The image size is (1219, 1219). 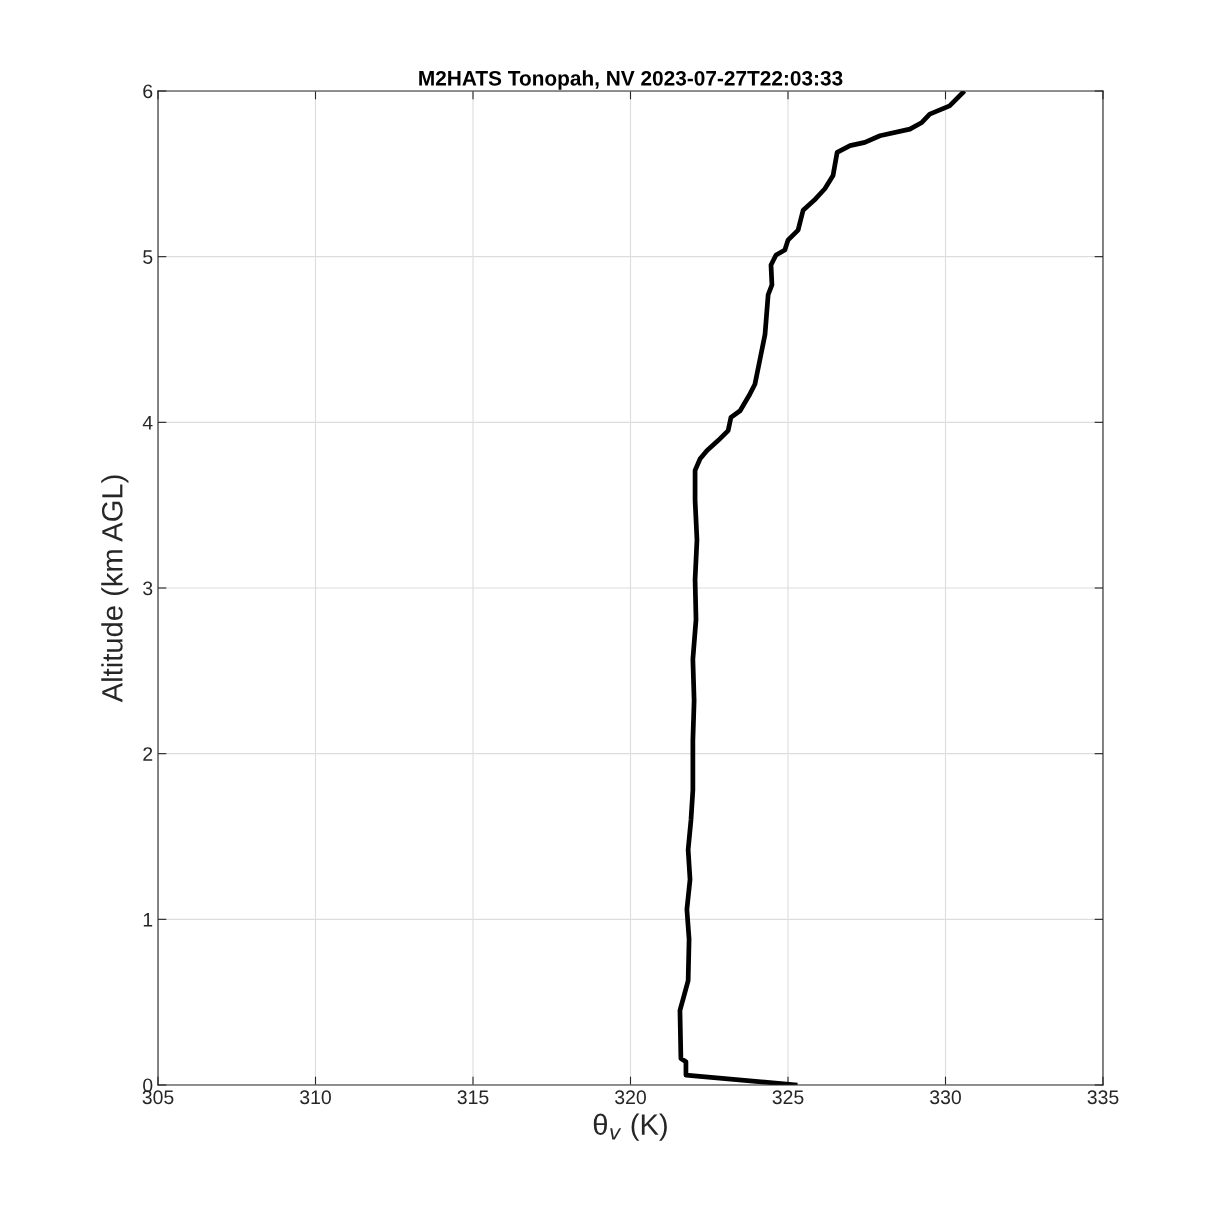 I want to click on y-tick-label: 3, so click(x=148, y=588).